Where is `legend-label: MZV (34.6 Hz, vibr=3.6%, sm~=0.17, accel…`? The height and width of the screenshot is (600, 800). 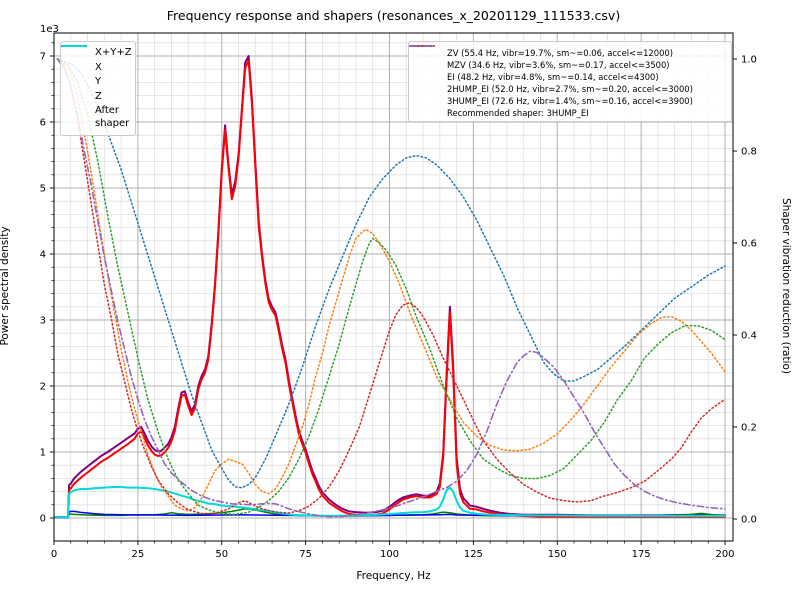 legend-label: MZV (34.6 Hz, vibr=3.6%, sm~=0.17, accel… is located at coordinates (558, 64).